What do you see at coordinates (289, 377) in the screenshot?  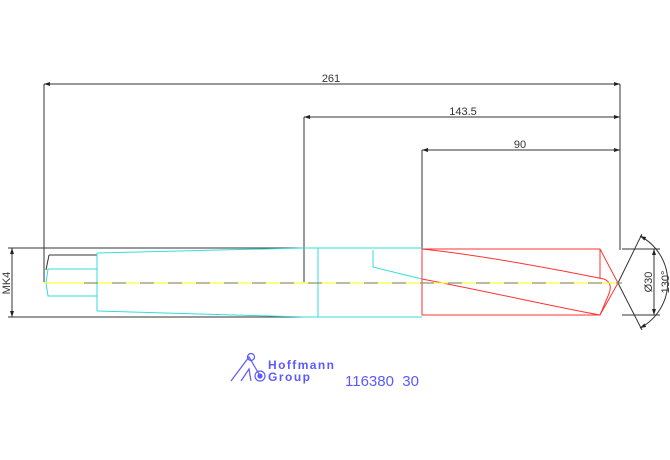 I see `logo-line2: Group` at bounding box center [289, 377].